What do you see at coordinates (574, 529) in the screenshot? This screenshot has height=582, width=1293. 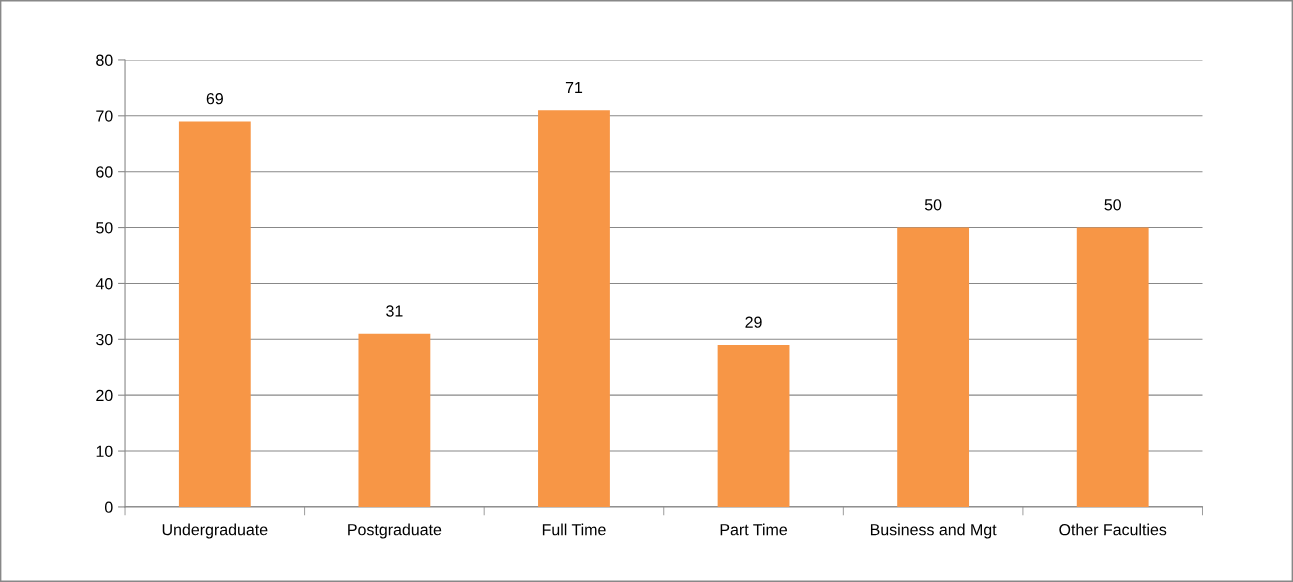 I see `x-tick-label: Full Time` at bounding box center [574, 529].